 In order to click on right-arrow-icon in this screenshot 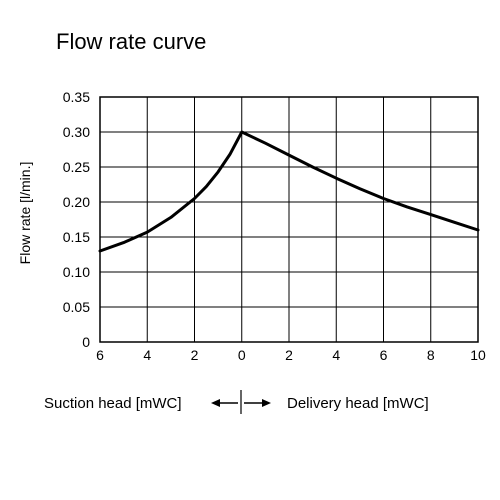, I will do `click(266, 403)`.